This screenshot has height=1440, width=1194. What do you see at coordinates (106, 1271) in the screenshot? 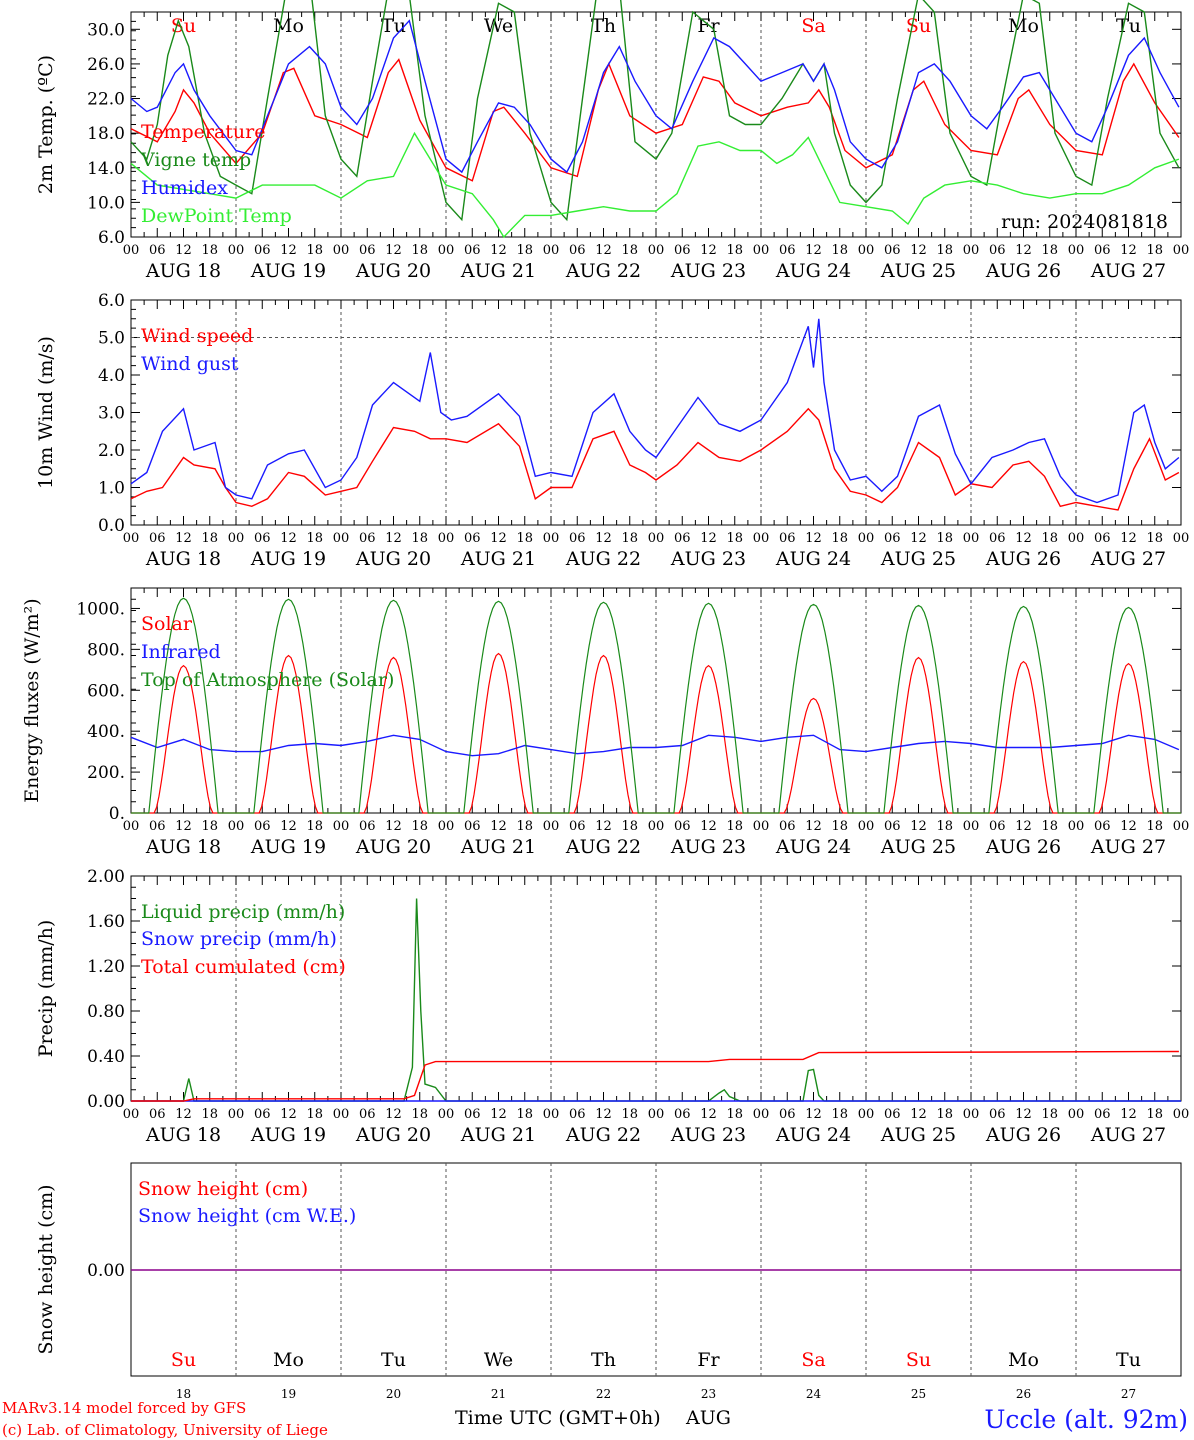
I see `y-tick-label: 0.00` at bounding box center [106, 1271].